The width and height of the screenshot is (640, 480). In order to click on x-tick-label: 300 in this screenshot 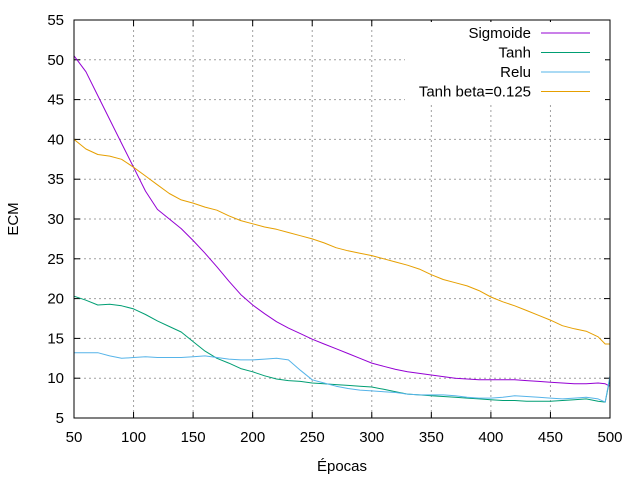, I will do `click(371, 437)`.